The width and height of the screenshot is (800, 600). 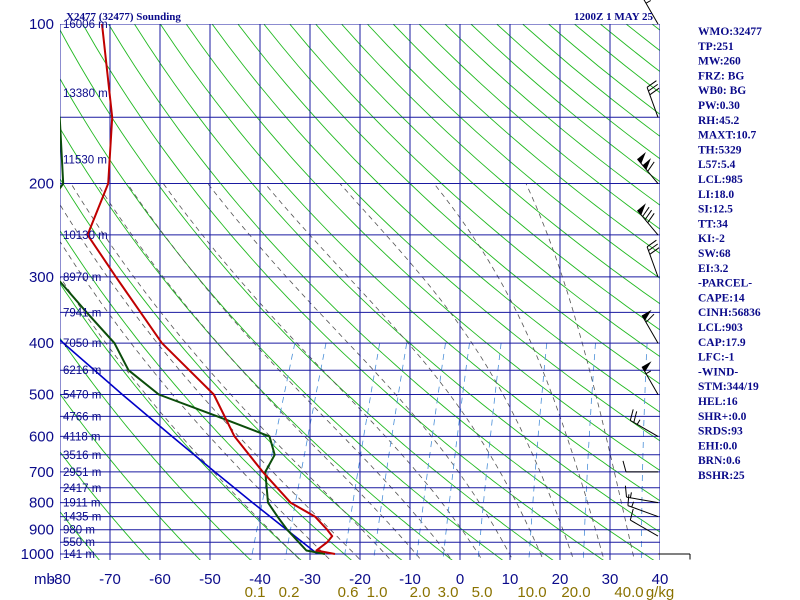 What do you see at coordinates (660, 579) in the screenshot?
I see `temperature-tick-label: 40` at bounding box center [660, 579].